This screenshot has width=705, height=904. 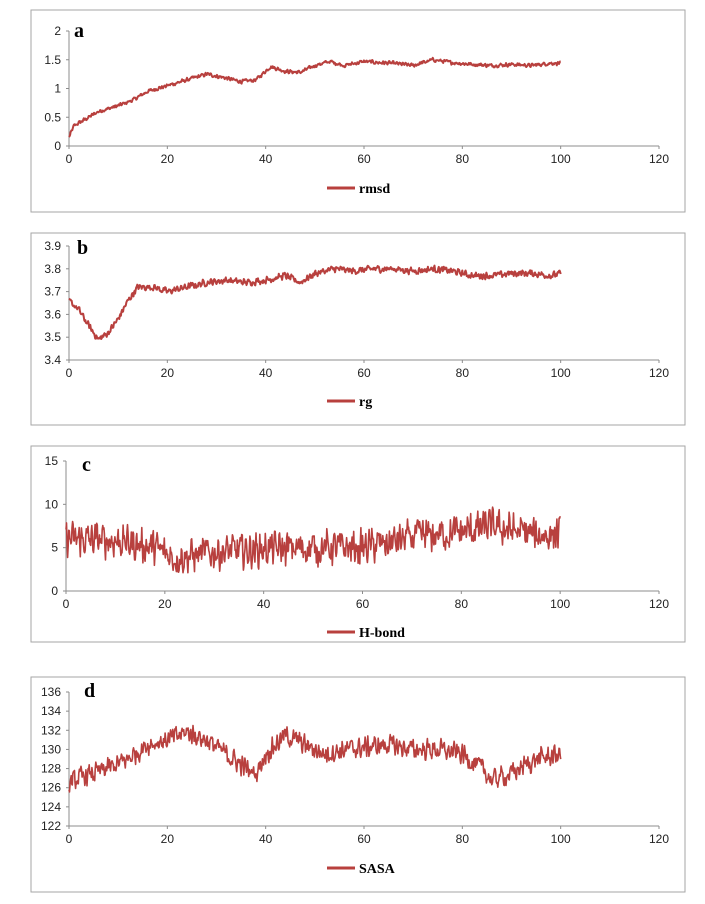 What do you see at coordinates (51, 826) in the screenshot?
I see `y-tick-label: 122` at bounding box center [51, 826].